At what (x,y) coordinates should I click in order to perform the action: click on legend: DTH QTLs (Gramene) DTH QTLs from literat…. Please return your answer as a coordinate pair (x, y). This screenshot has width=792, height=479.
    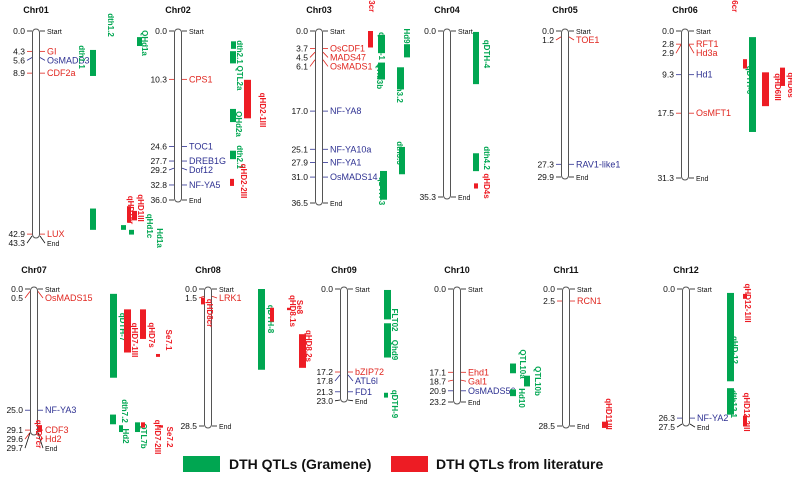
    Looking at the image, I should click on (403, 464).